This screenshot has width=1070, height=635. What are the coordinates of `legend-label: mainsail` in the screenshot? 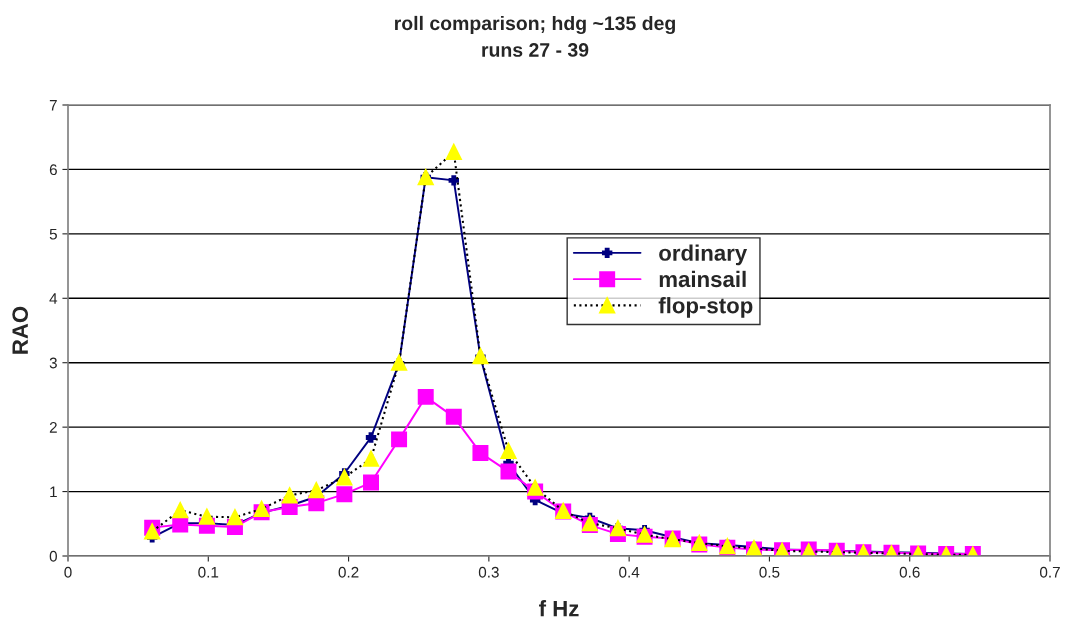 It's located at (702, 279).